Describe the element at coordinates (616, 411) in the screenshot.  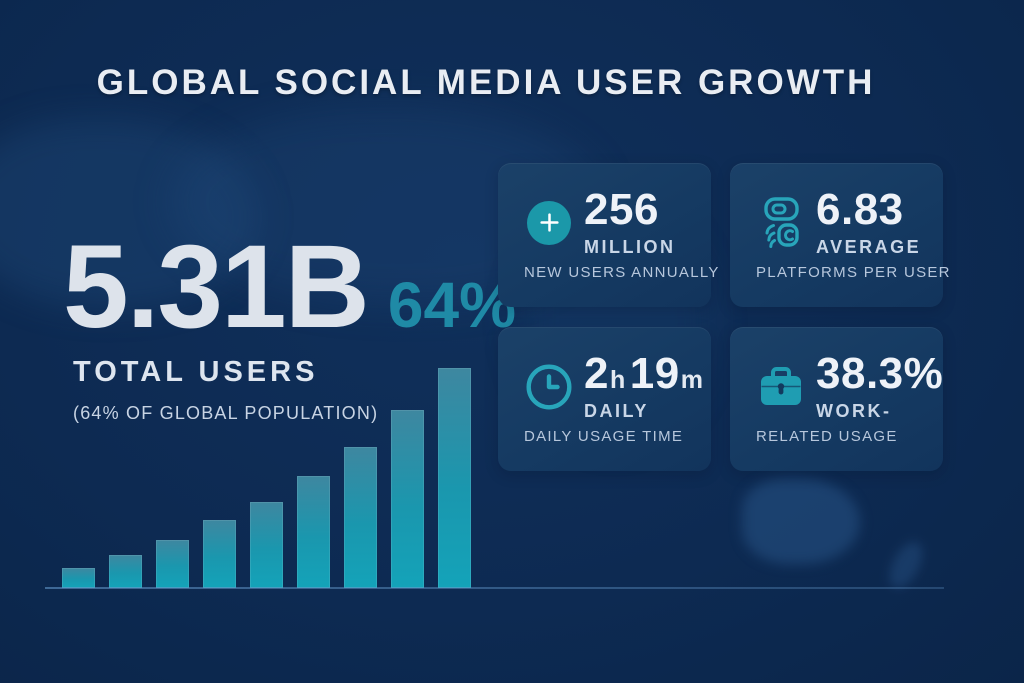
I see `stat-label: DAILY` at that location.